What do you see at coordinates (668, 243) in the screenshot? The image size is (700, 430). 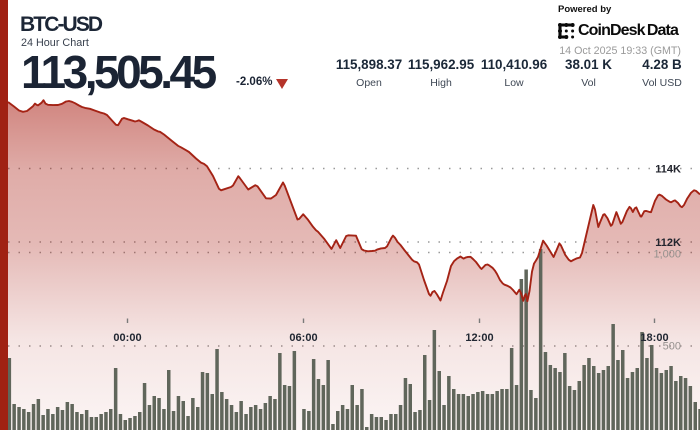 I see `svg-text: 112K` at bounding box center [668, 243].